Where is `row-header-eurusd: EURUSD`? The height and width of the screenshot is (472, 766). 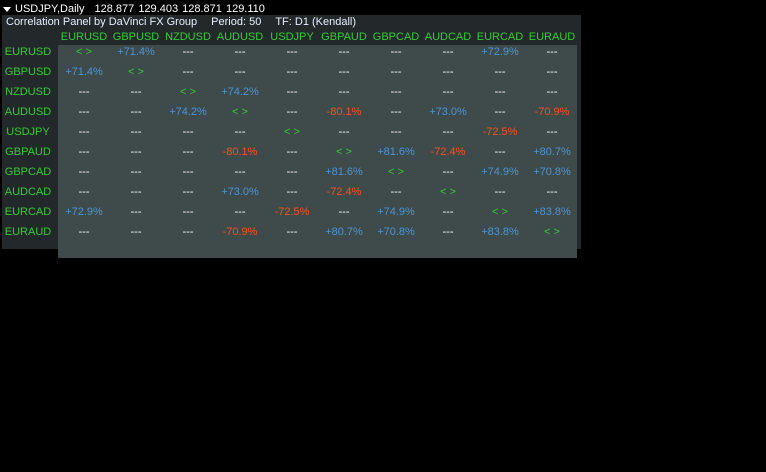 row-header-eurusd: EURUSD is located at coordinates (28, 52).